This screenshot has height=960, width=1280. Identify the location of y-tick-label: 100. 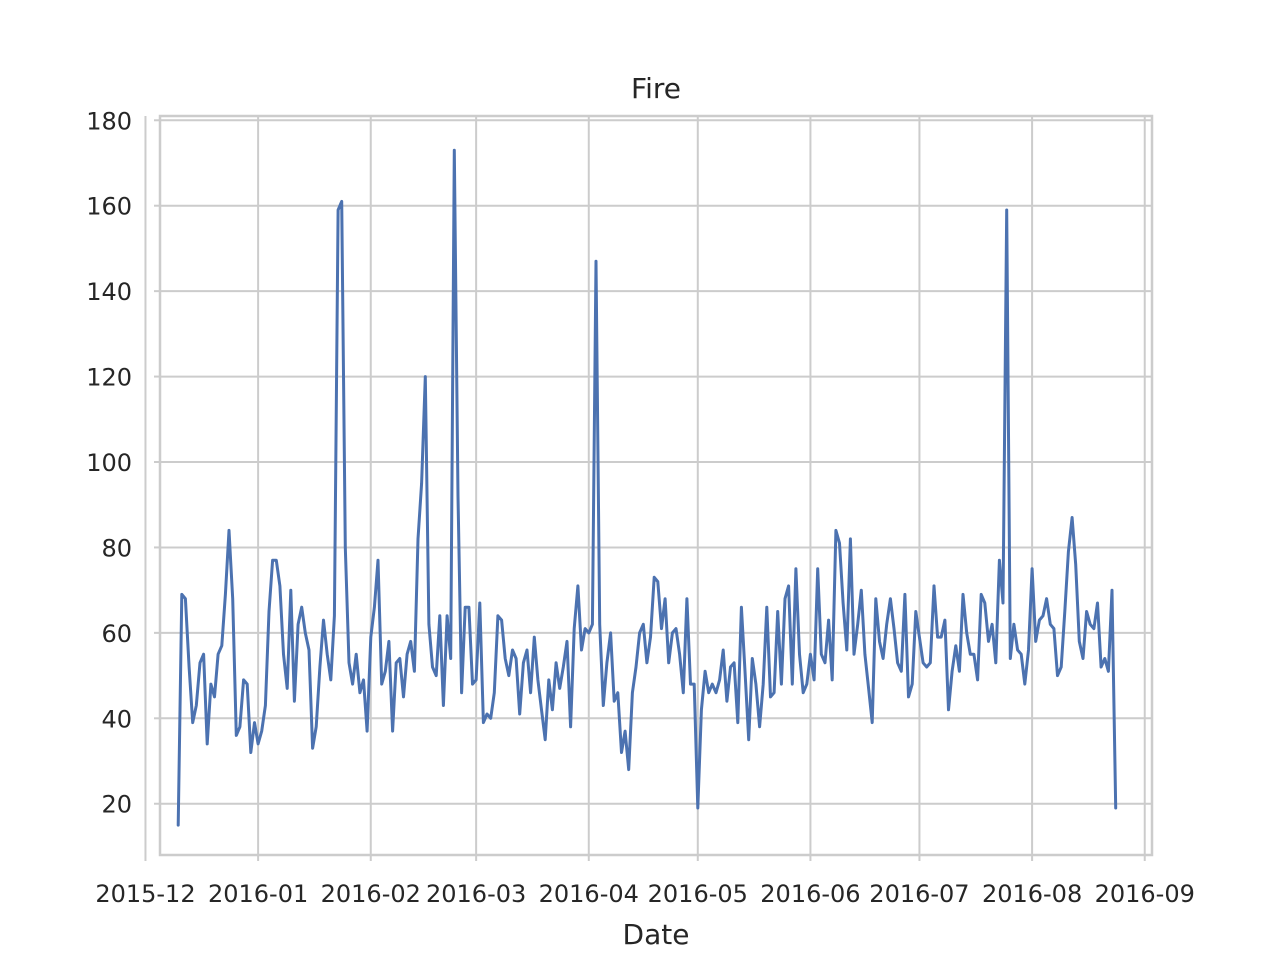
(109, 463).